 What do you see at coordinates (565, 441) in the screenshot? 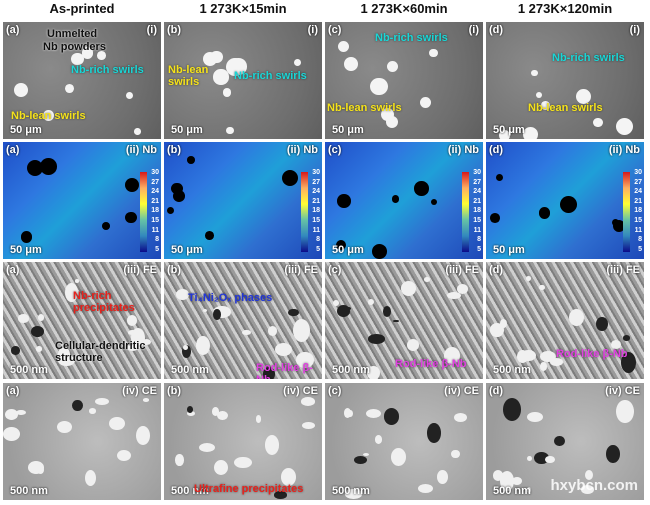
I see `micrograph-panel: (d) (iv) CE 500 nm hxybcn.com` at bounding box center [565, 441].